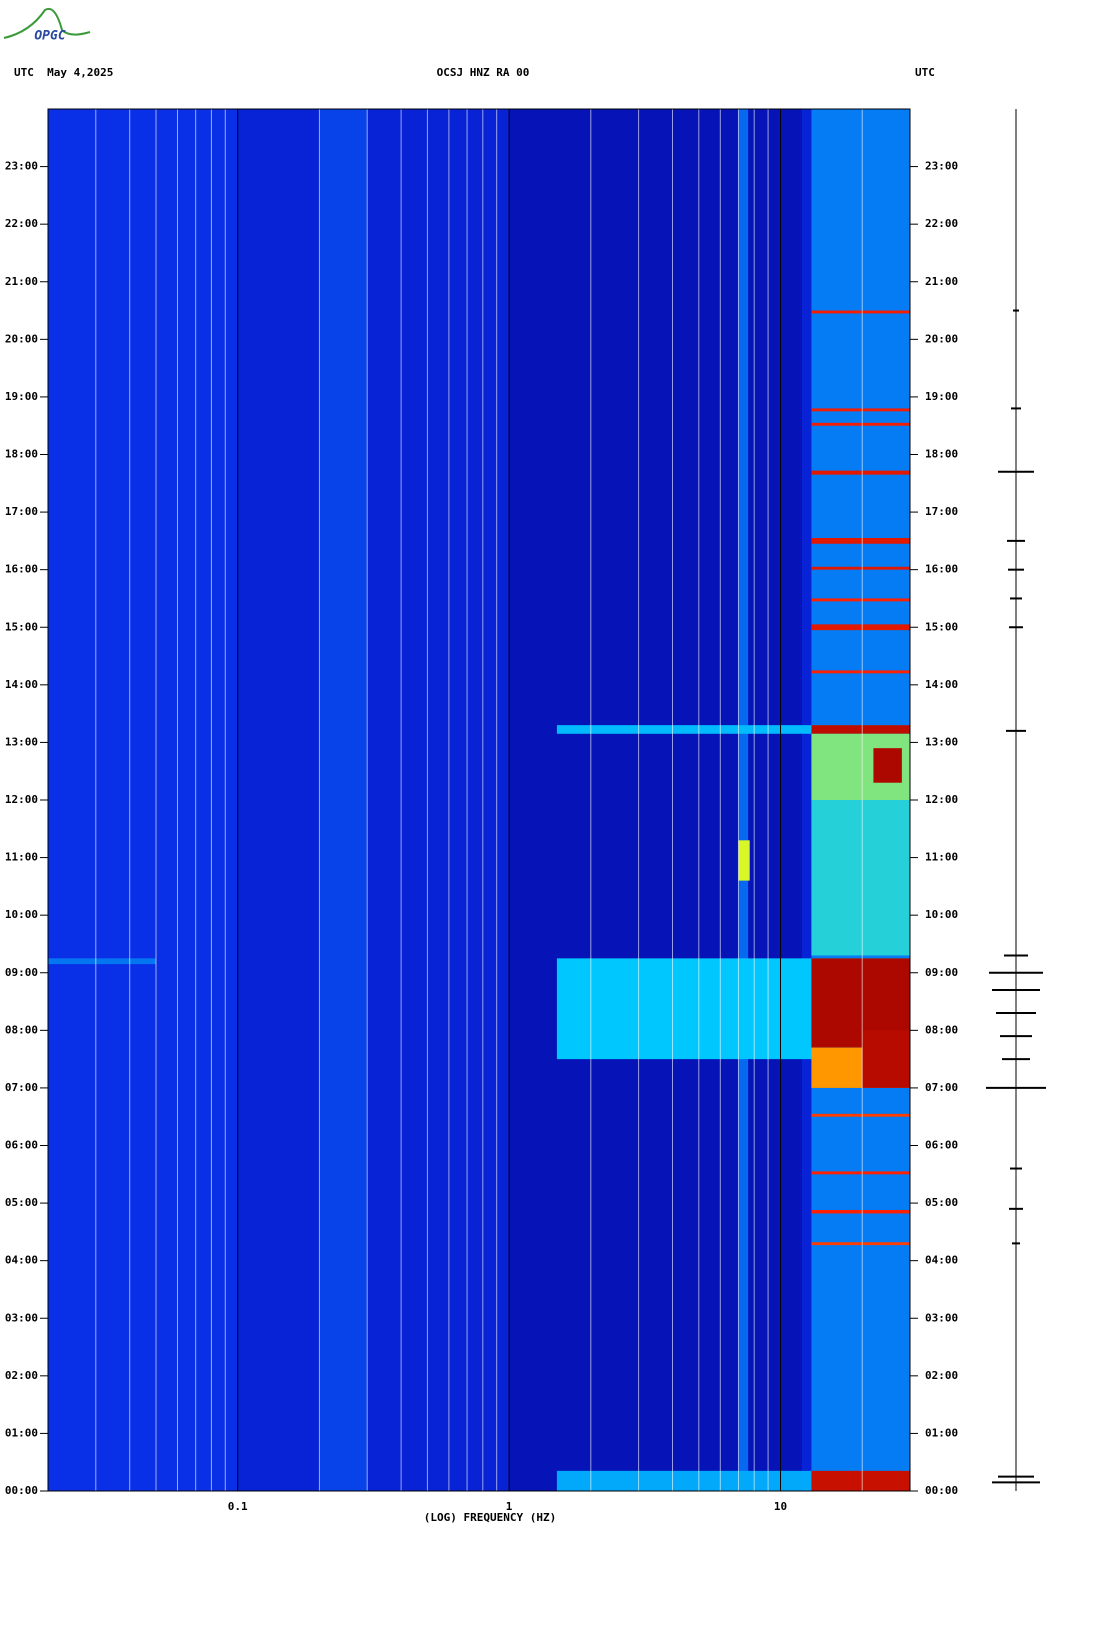 The width and height of the screenshot is (1102, 1634). What do you see at coordinates (63, 72) in the screenshot?
I see `left-header: UTC May 4,2025` at bounding box center [63, 72].